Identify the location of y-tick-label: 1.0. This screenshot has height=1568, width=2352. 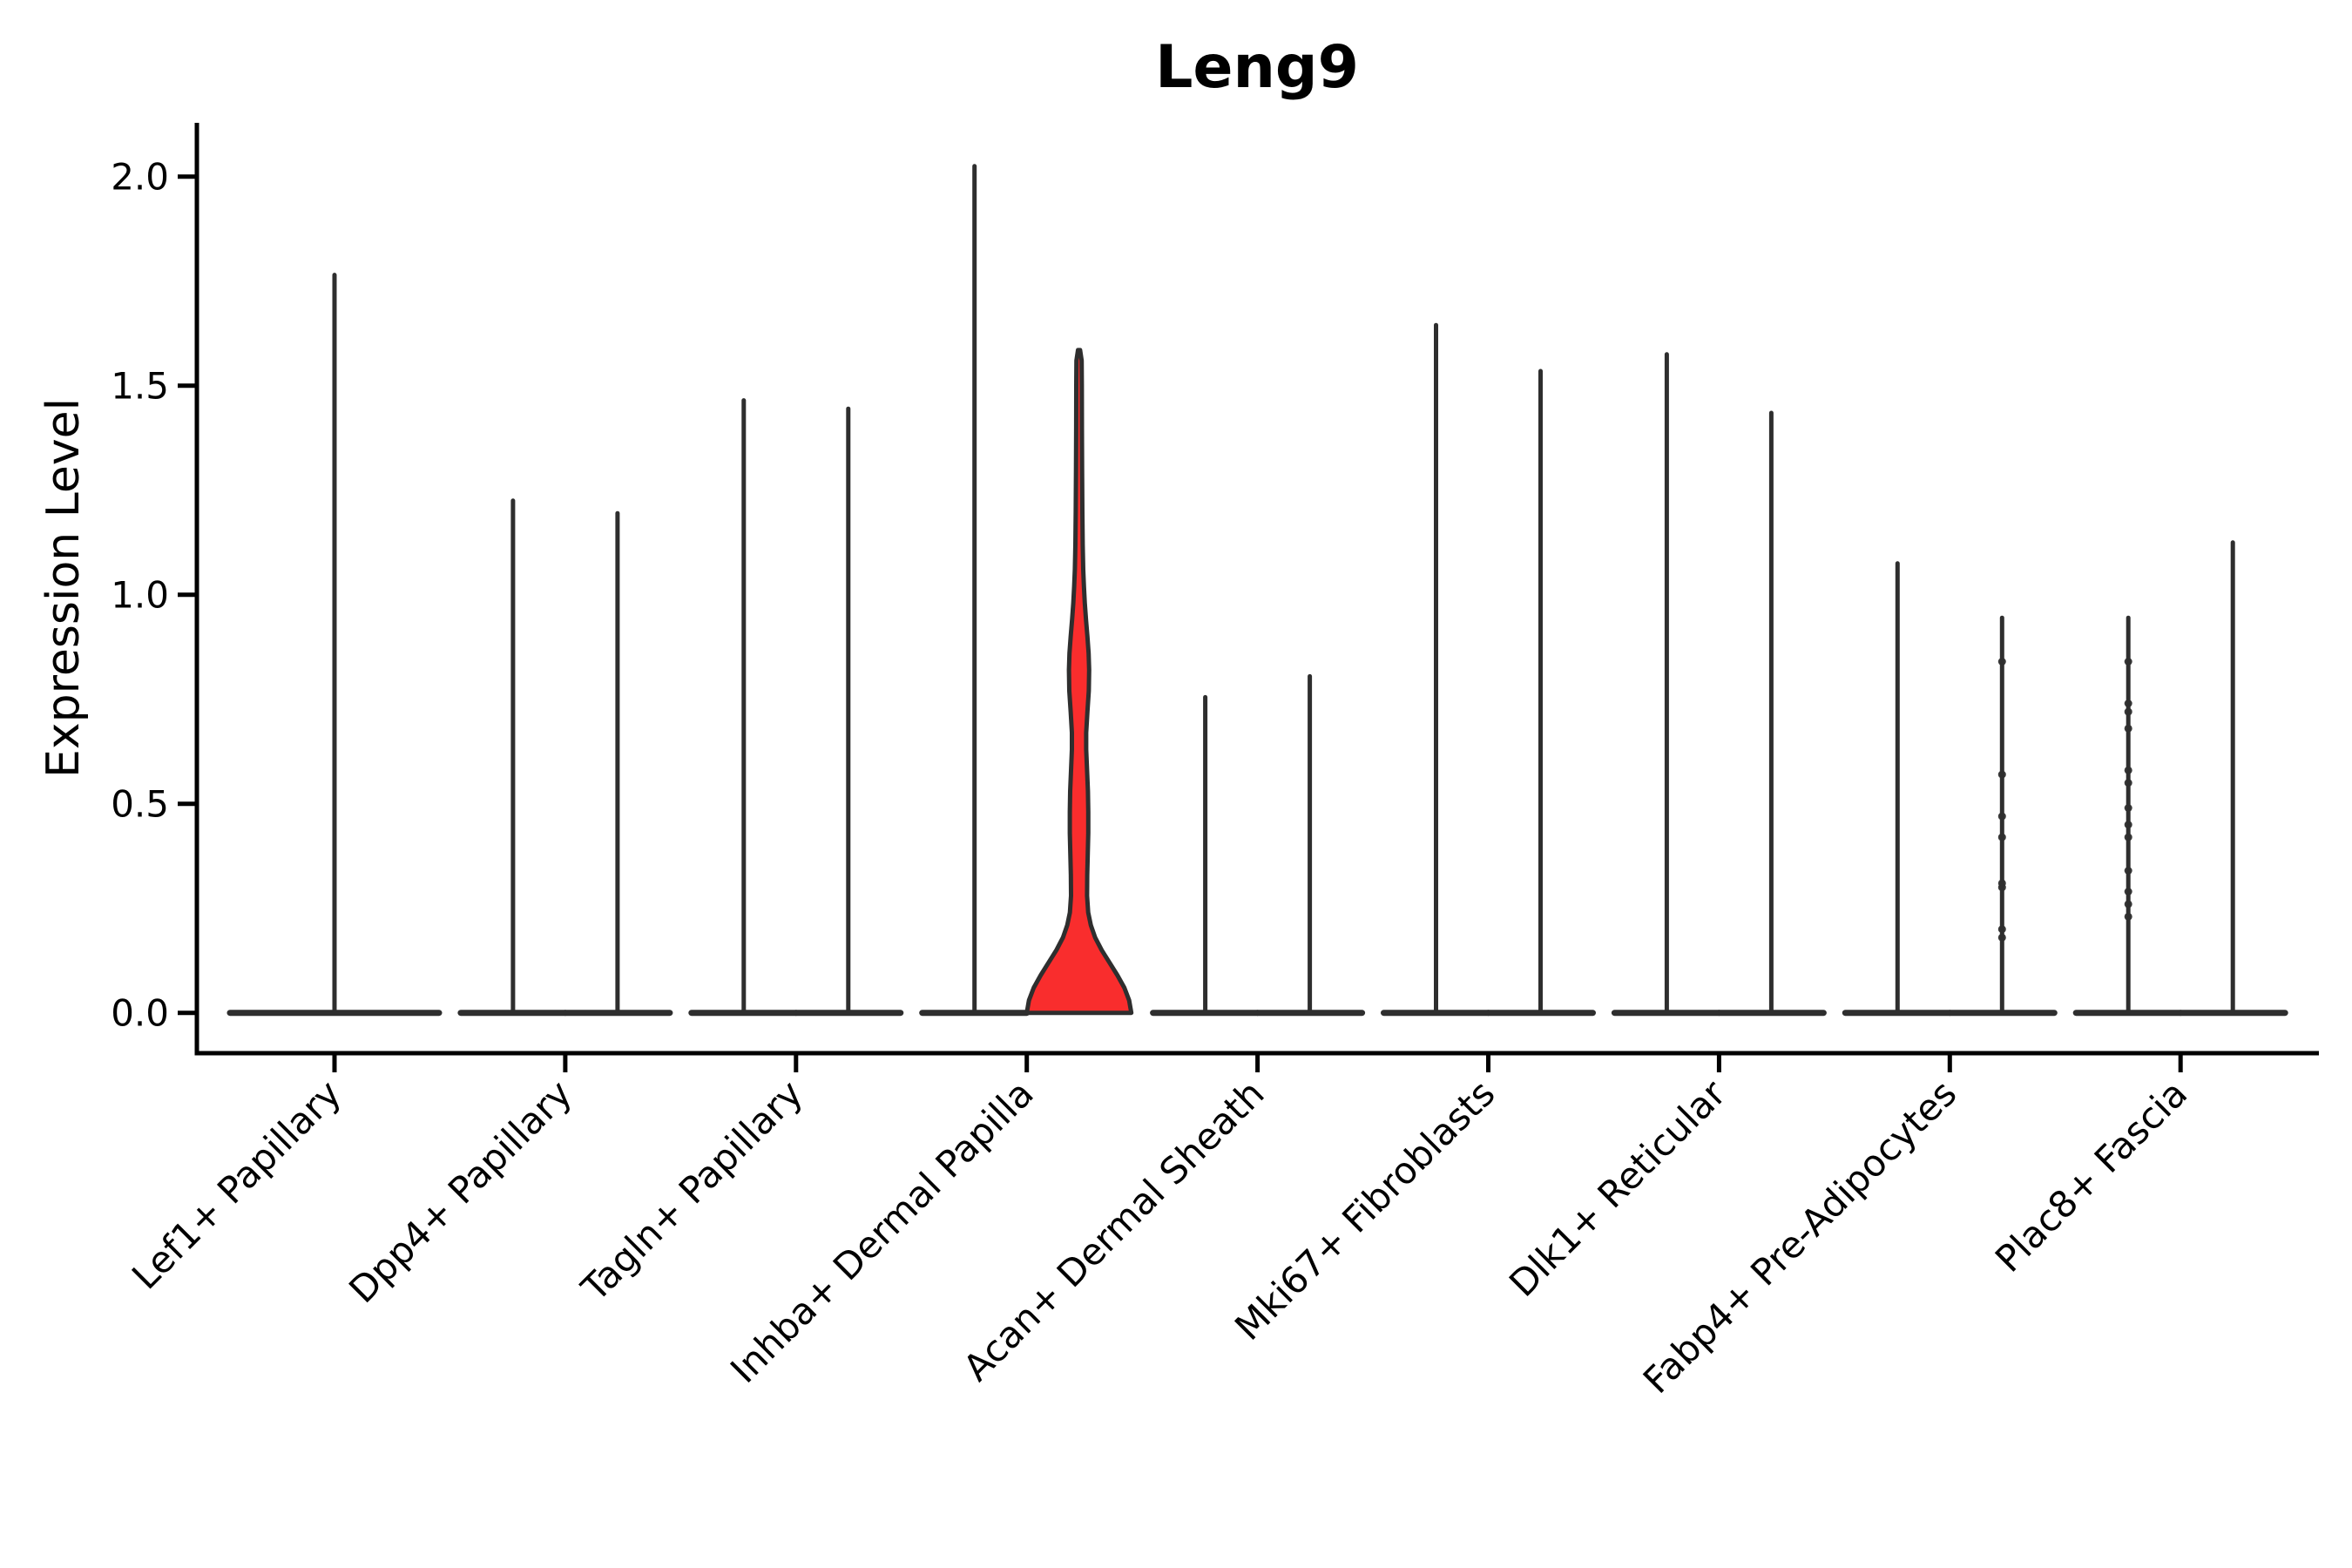
(140, 595).